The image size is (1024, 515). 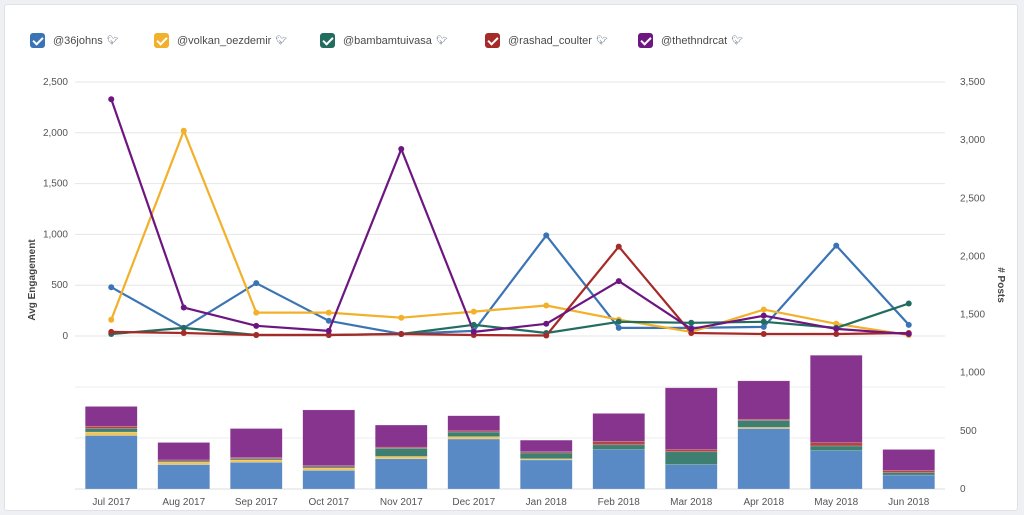 I want to click on y-tick-label: 2,000, so click(x=55, y=133).